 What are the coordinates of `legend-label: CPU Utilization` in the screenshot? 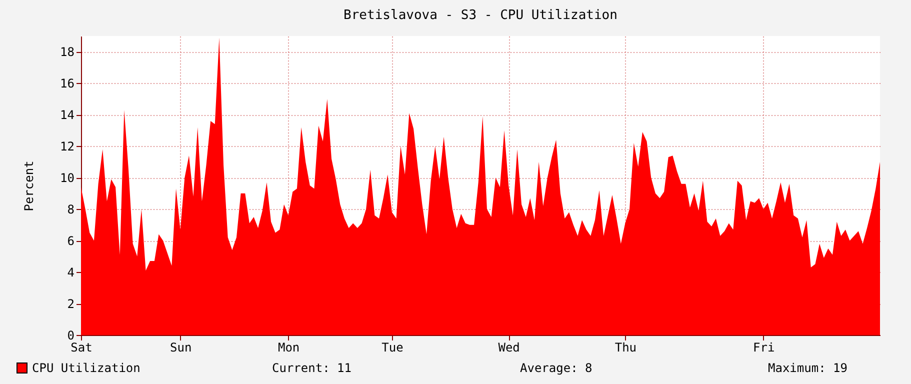 It's located at (86, 368).